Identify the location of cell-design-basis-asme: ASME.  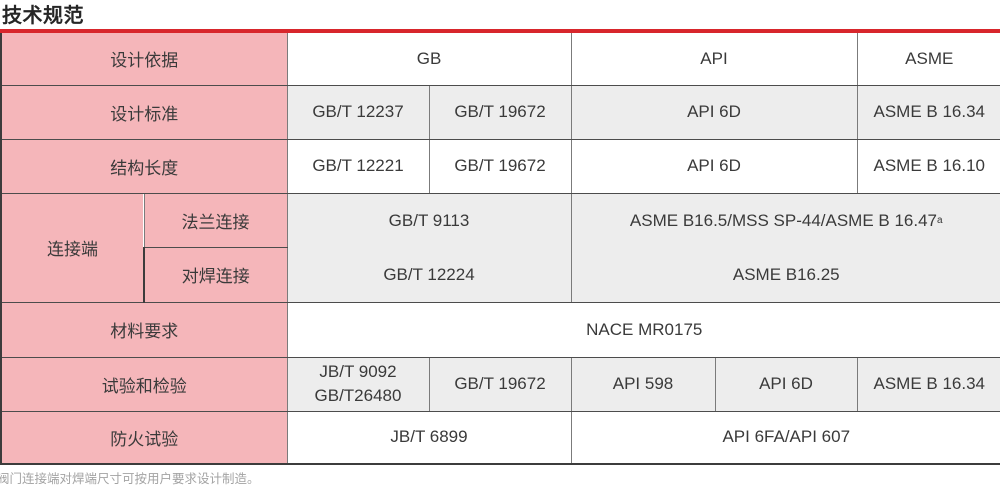
(928, 59).